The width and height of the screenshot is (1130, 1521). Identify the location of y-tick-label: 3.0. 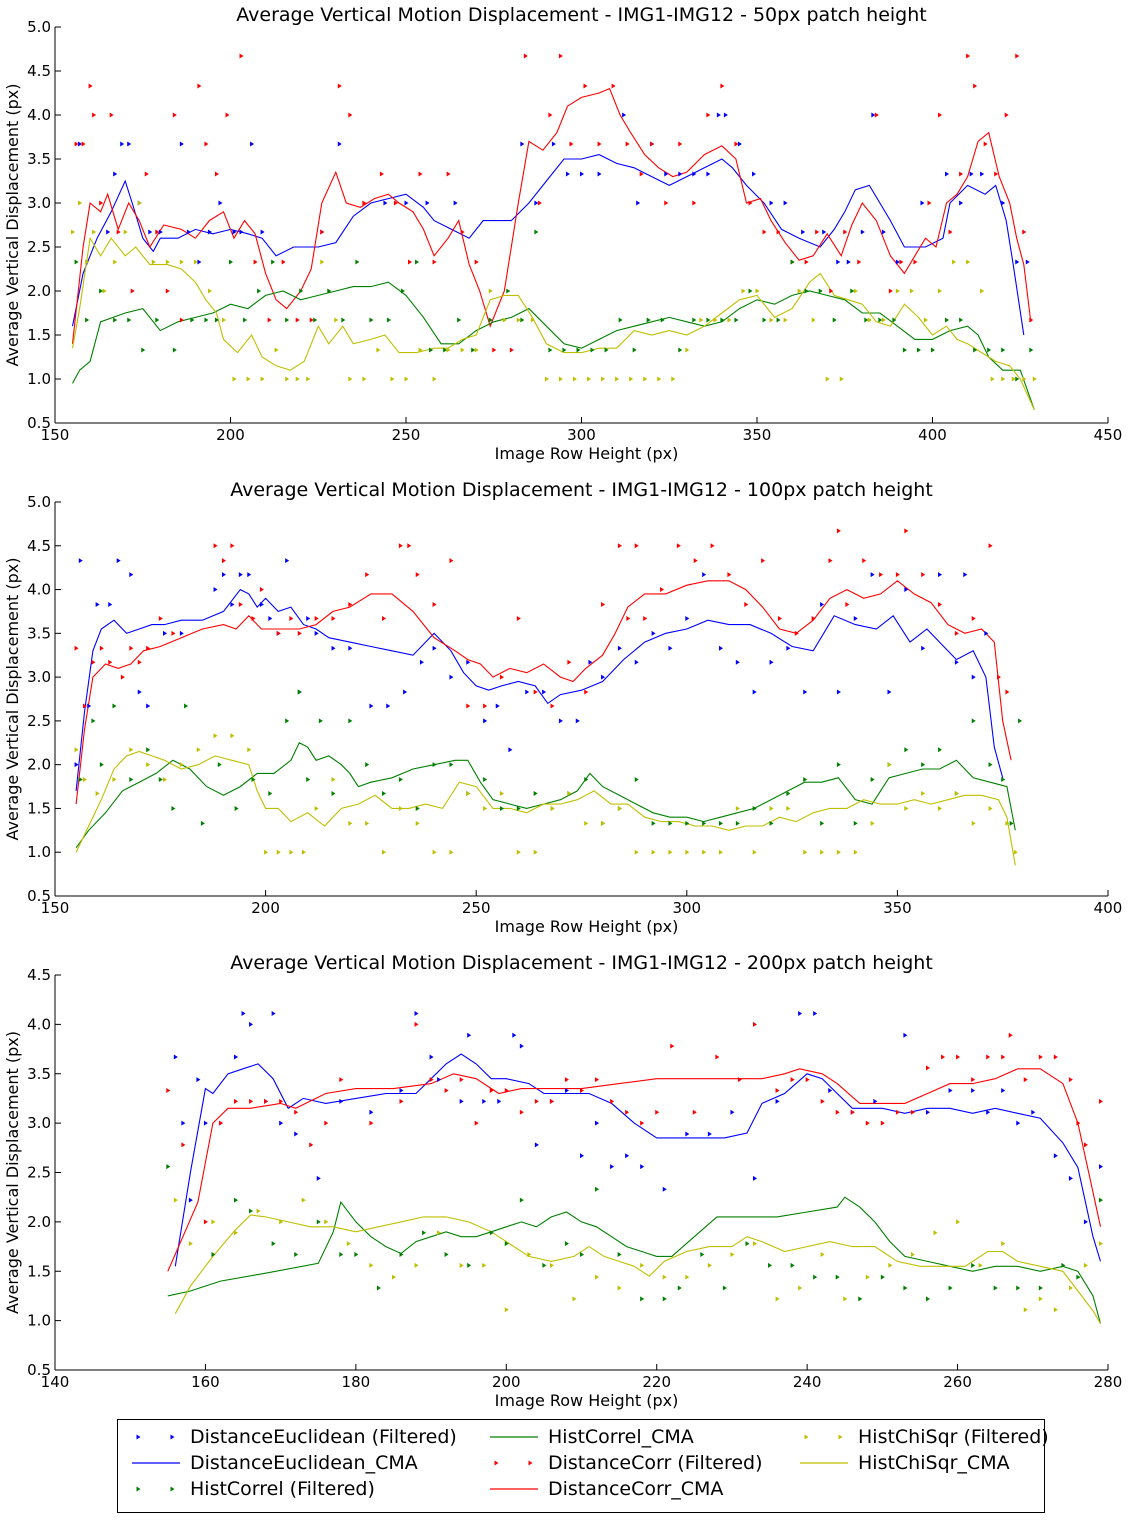
(39, 677).